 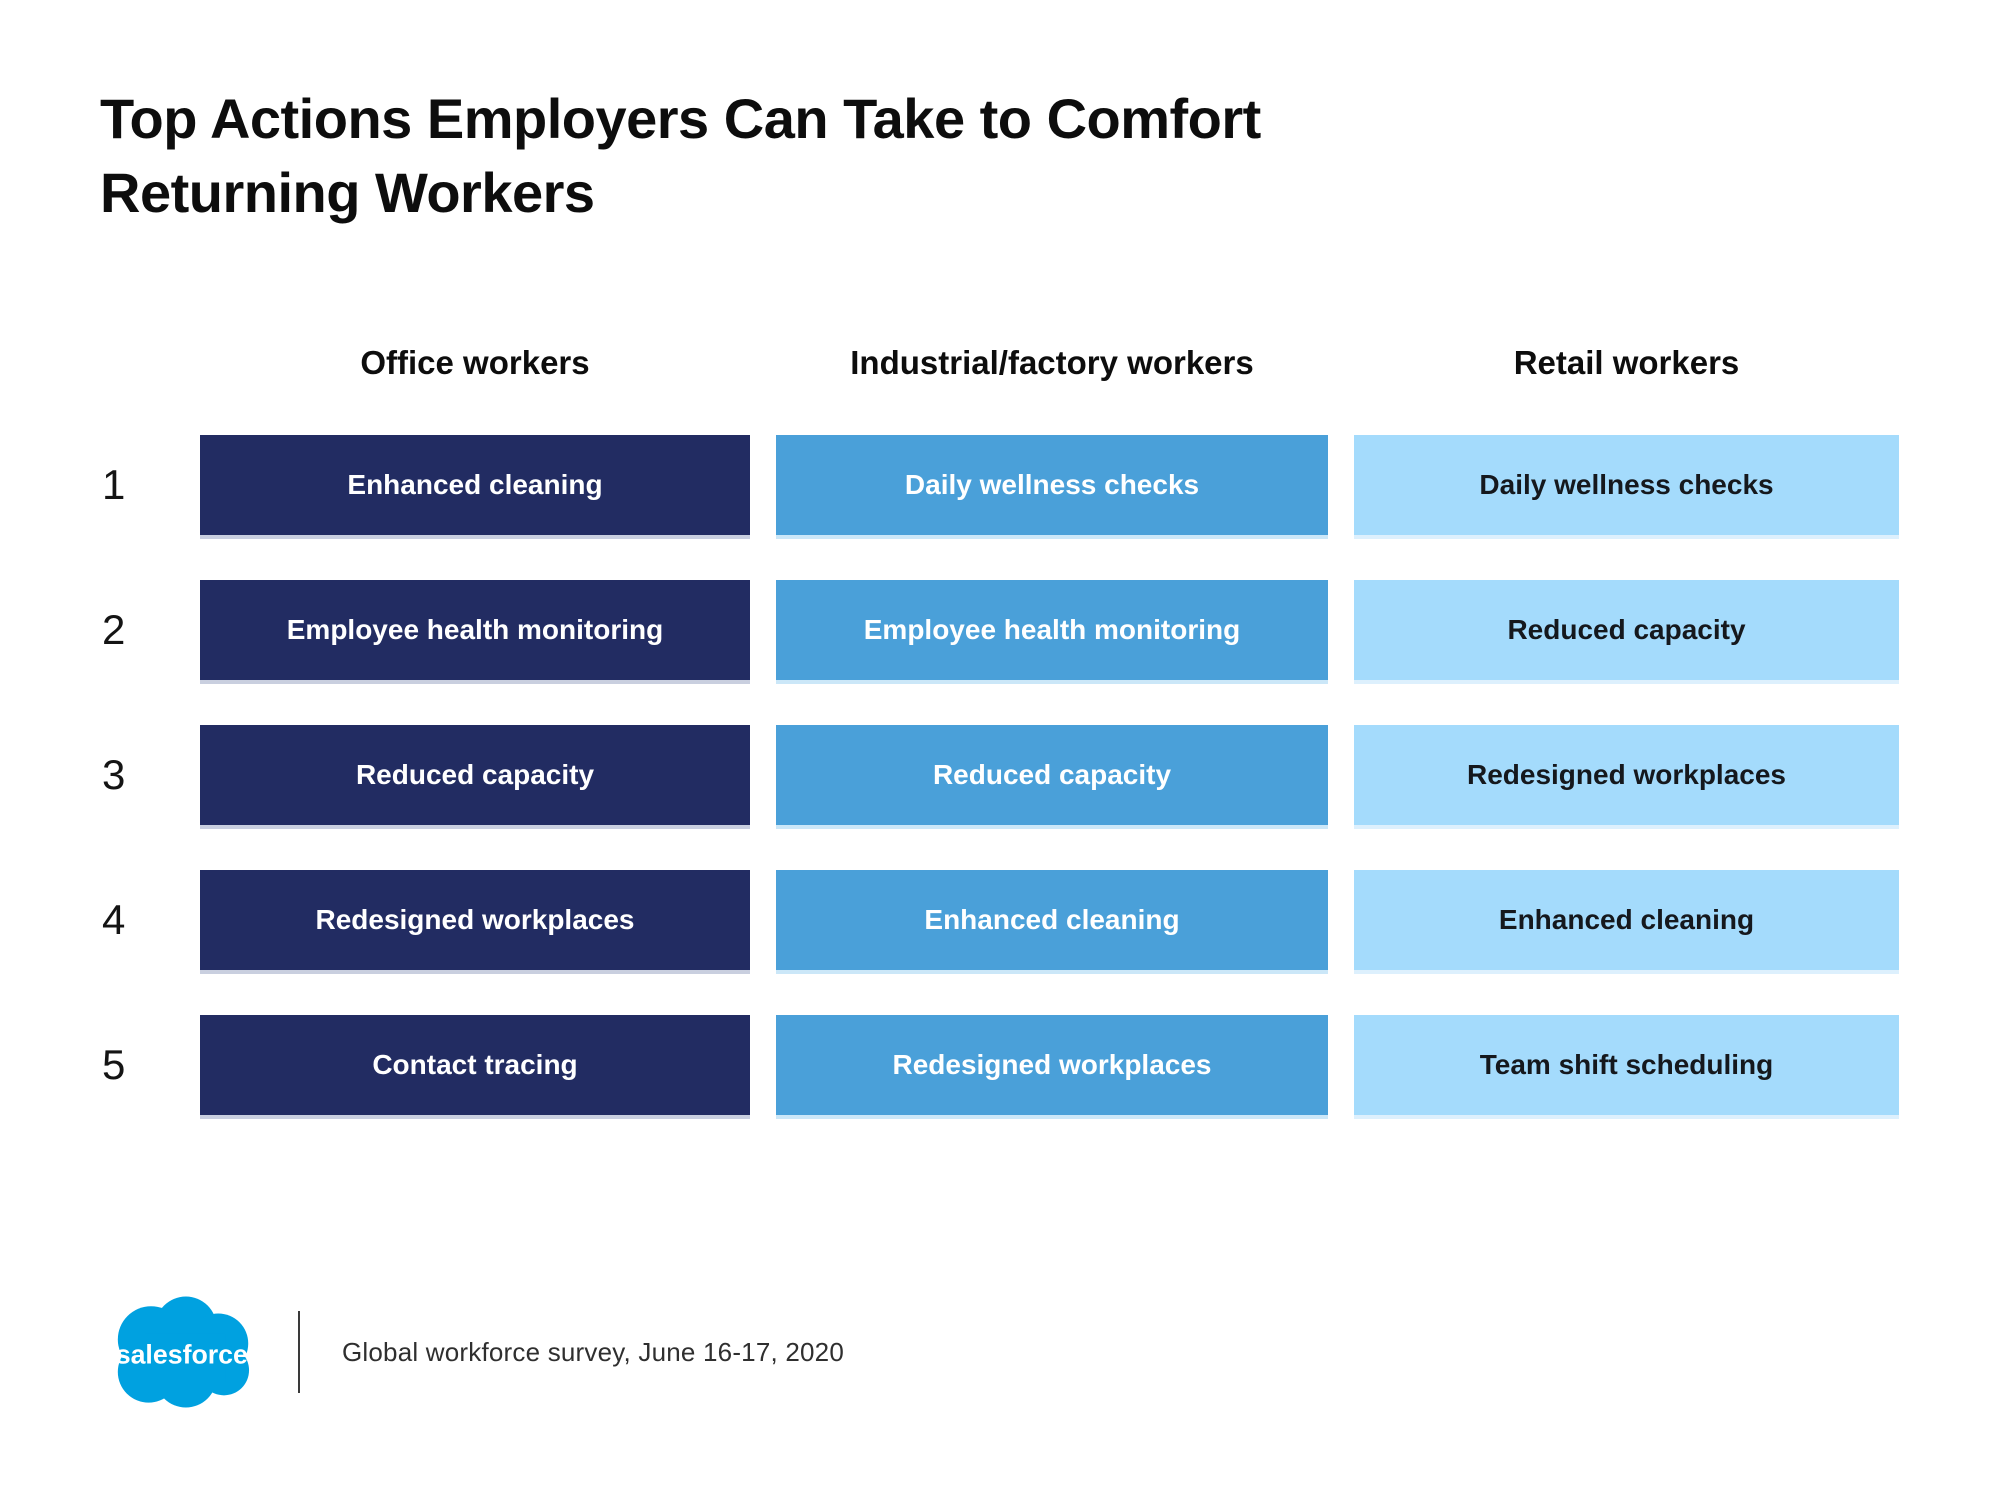 I want to click on salesforce-logo-icon: salesforce, so click(x=181, y=1352).